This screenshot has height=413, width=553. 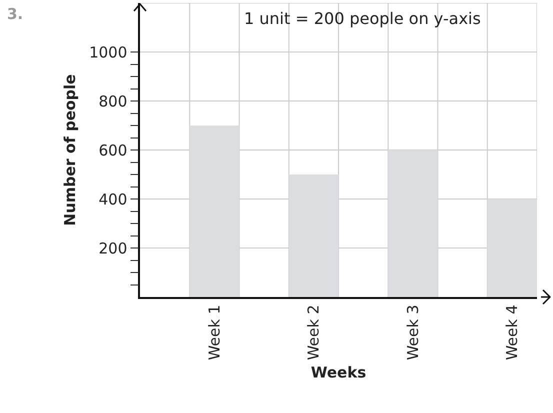 What do you see at coordinates (362, 18) in the screenshot?
I see `annotation: 1 unit = 200 people on y-axis` at bounding box center [362, 18].